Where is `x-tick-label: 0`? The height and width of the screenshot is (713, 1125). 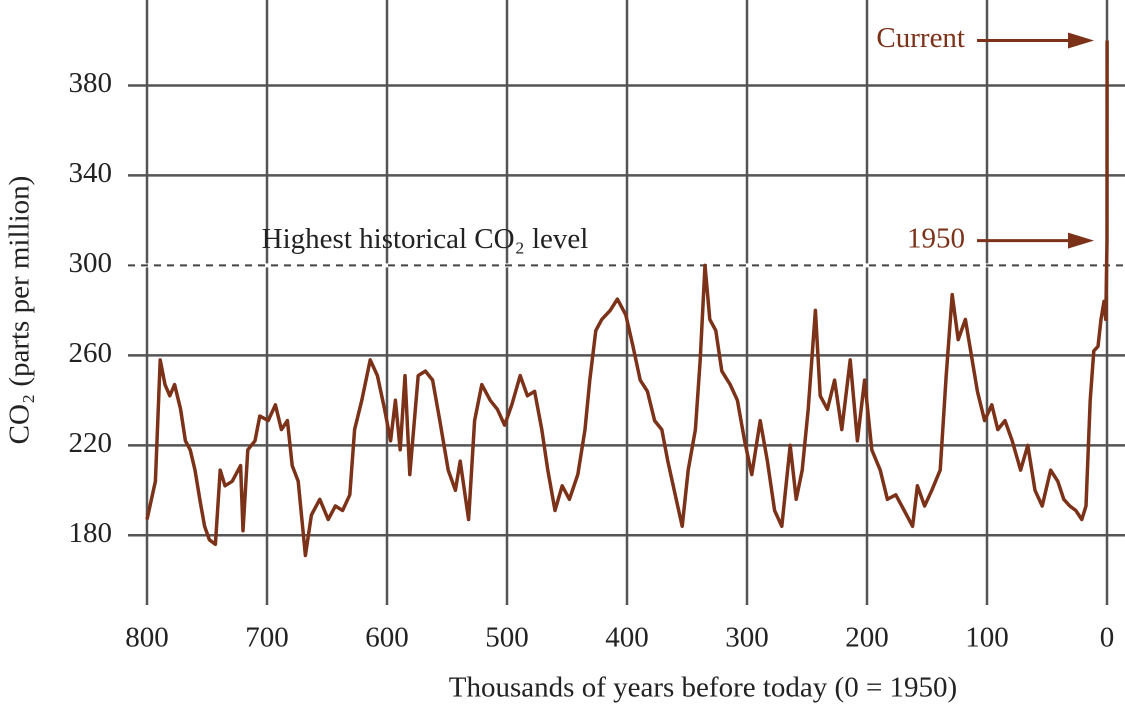
x-tick-label: 0 is located at coordinates (1107, 638).